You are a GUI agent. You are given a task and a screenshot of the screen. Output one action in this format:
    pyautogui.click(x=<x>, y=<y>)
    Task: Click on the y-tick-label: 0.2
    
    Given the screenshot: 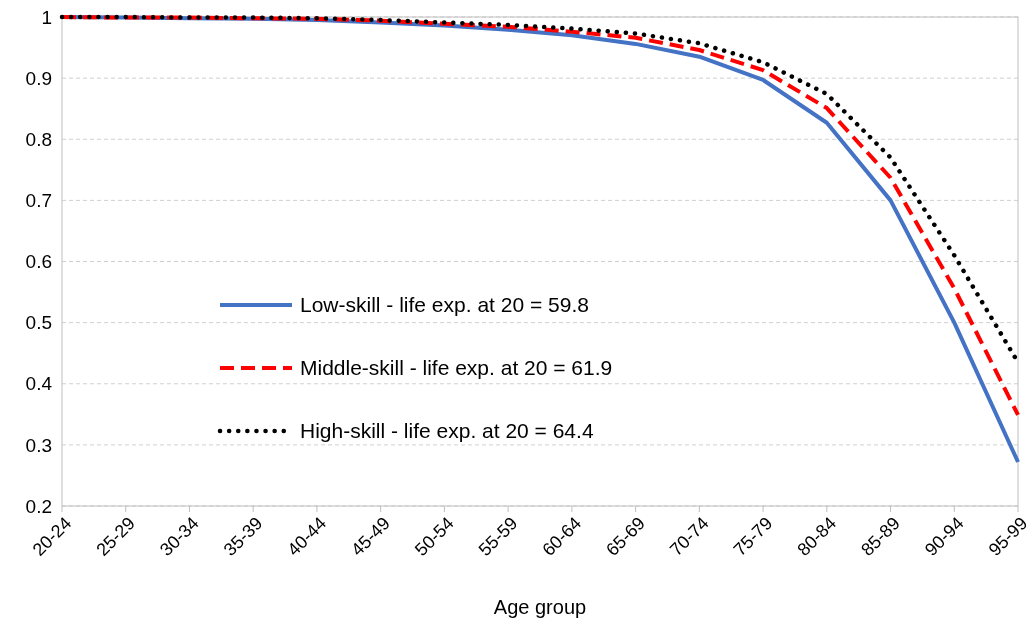 What is the action you would take?
    pyautogui.click(x=38, y=506)
    